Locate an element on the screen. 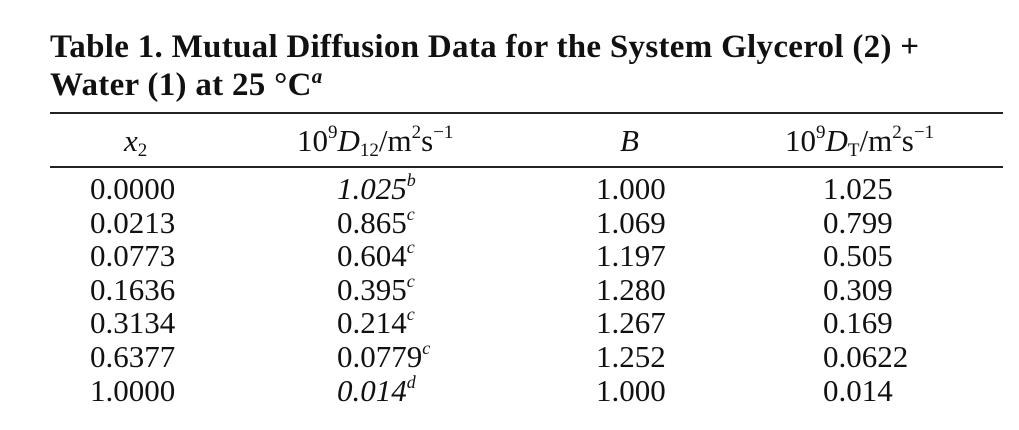 This screenshot has width=1019, height=430. cell-x2-value: 0.1636 is located at coordinates (133, 289).